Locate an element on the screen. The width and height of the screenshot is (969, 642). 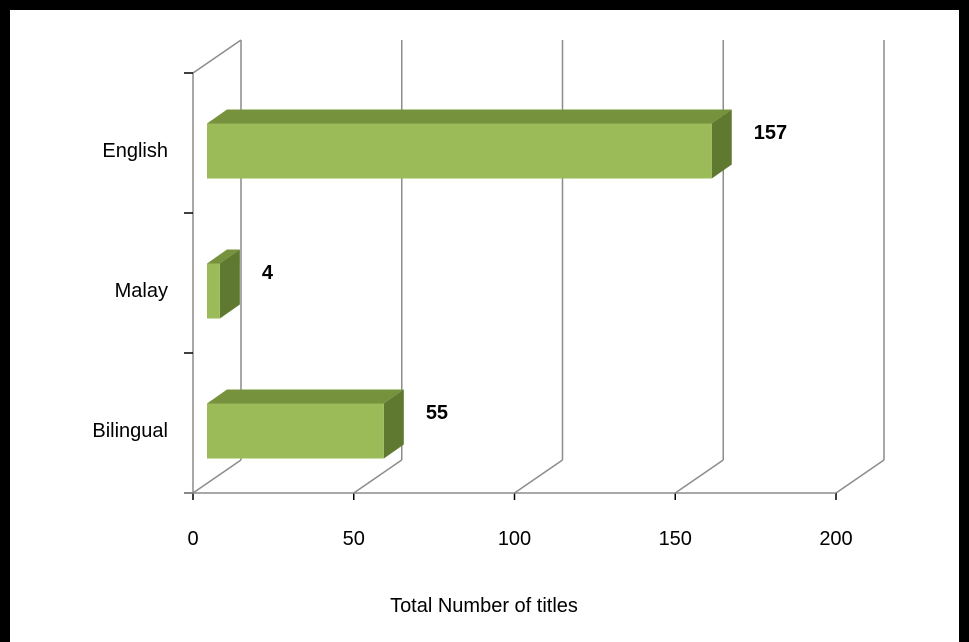
data-label: 4 is located at coordinates (268, 273).